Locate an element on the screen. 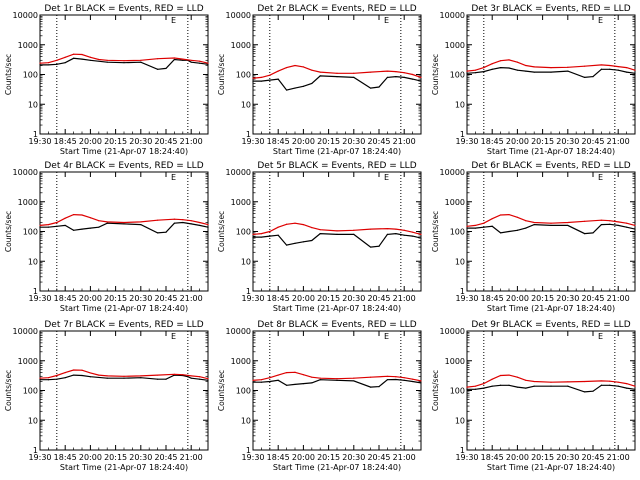 Image resolution: width=640 pixels, height=480 pixels. y-tick-label: 100 is located at coordinates (30, 391).